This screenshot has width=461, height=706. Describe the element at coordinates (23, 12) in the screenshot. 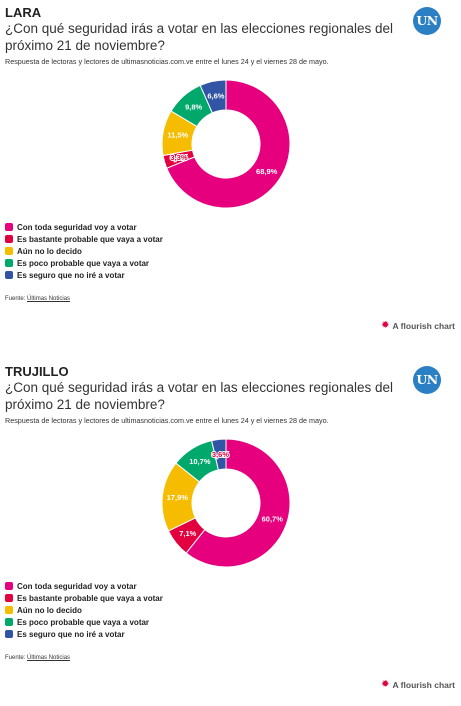

I see `region-title: LARA` at that location.